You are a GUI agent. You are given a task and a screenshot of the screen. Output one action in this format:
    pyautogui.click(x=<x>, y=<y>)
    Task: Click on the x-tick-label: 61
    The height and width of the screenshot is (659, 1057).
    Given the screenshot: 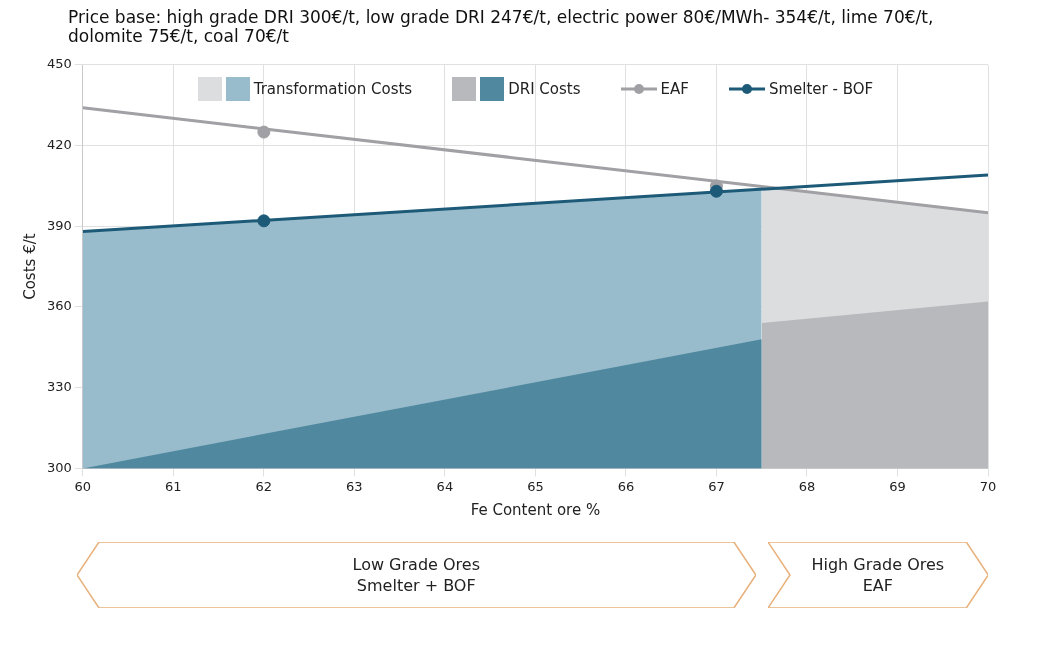 What is the action you would take?
    pyautogui.click(x=173, y=486)
    